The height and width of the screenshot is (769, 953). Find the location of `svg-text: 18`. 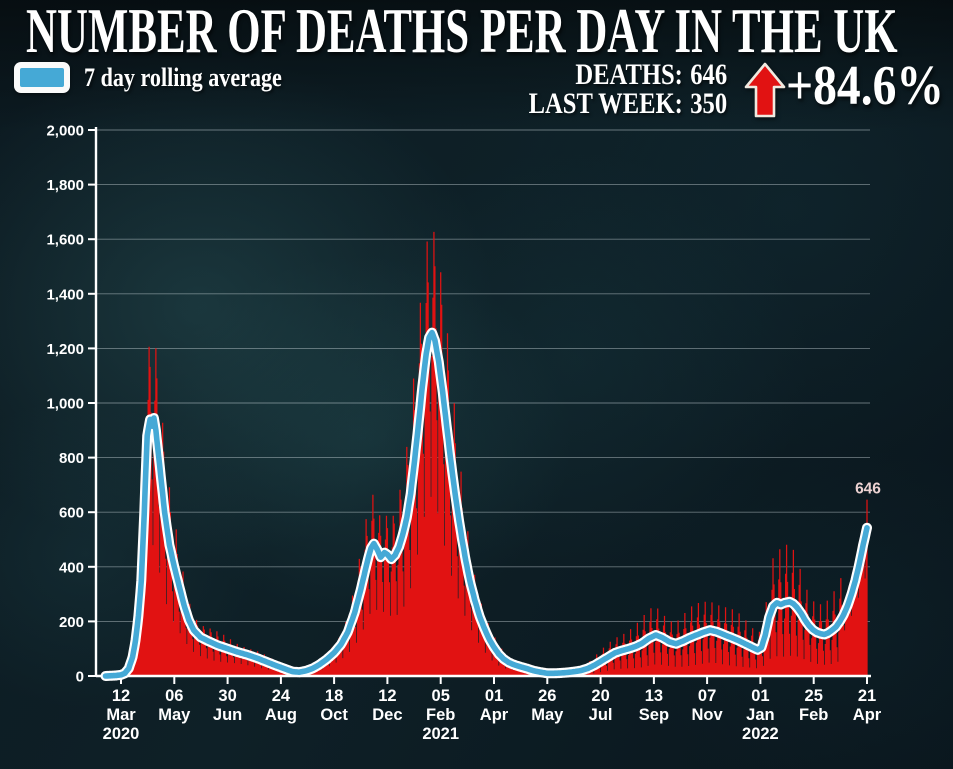

svg-text: 18 is located at coordinates (334, 696).